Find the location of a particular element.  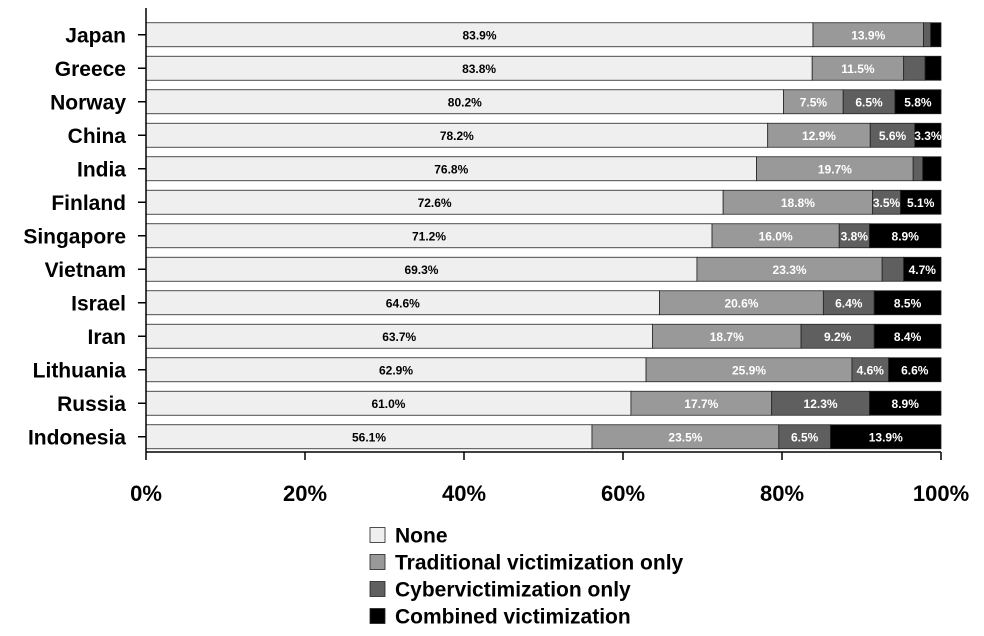

bar-segment-japan-none is located at coordinates (479, 35).